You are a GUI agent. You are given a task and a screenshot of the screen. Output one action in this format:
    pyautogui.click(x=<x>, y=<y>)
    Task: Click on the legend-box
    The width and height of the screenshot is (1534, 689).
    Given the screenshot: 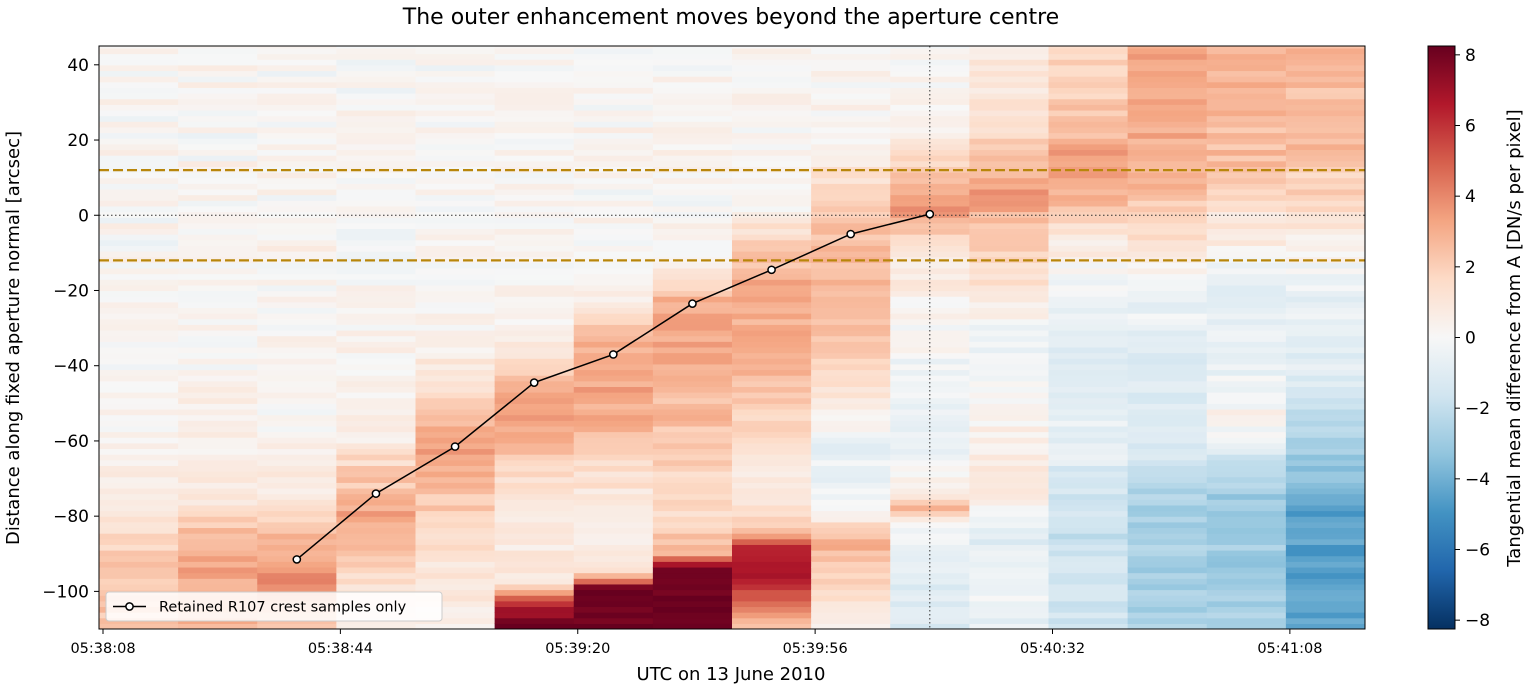 What is the action you would take?
    pyautogui.click(x=274, y=606)
    